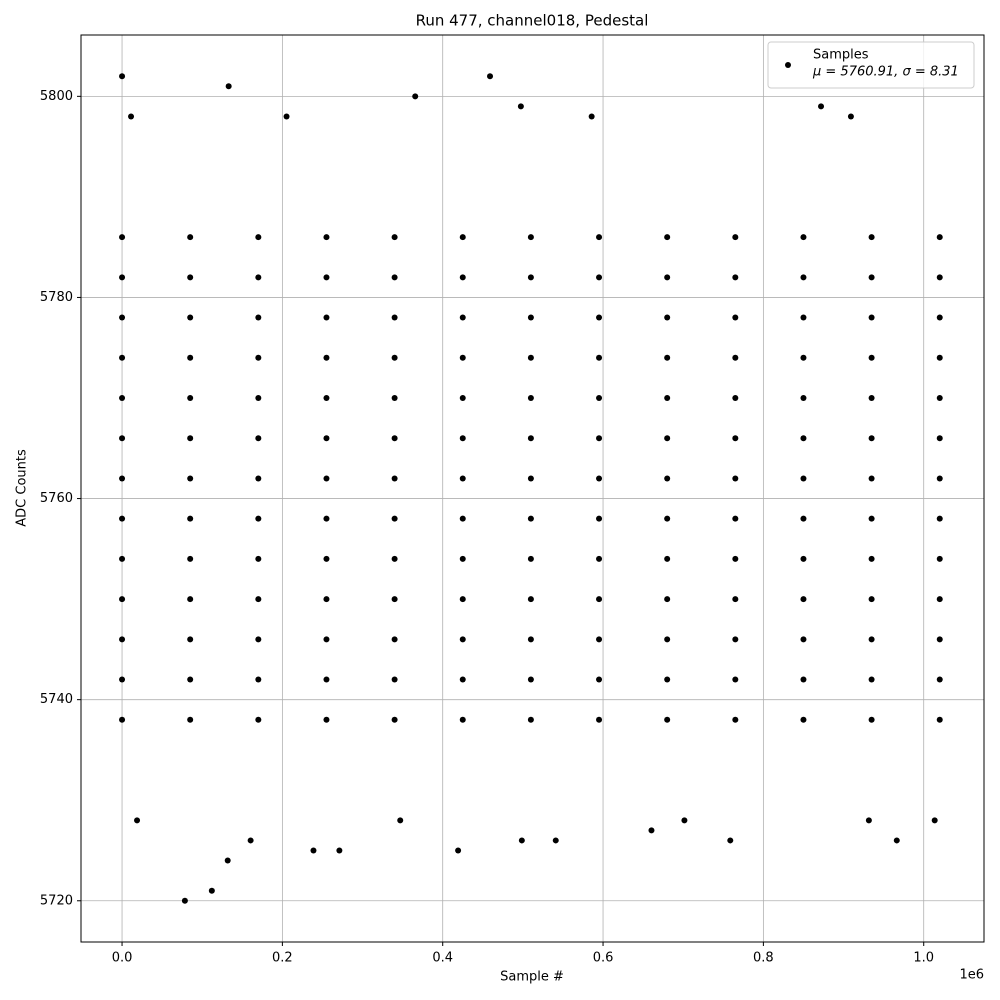 Image resolution: width=1000 pixels, height=1000 pixels. What do you see at coordinates (56, 699) in the screenshot?
I see `y-tick-label: 5740` at bounding box center [56, 699].